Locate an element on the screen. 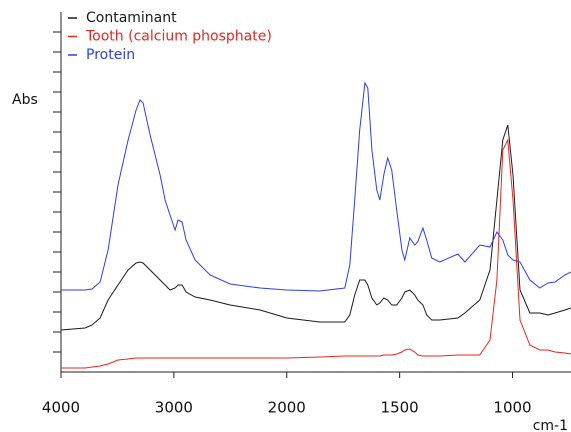 The image size is (571, 432). legend-label: Contaminant is located at coordinates (131, 18).